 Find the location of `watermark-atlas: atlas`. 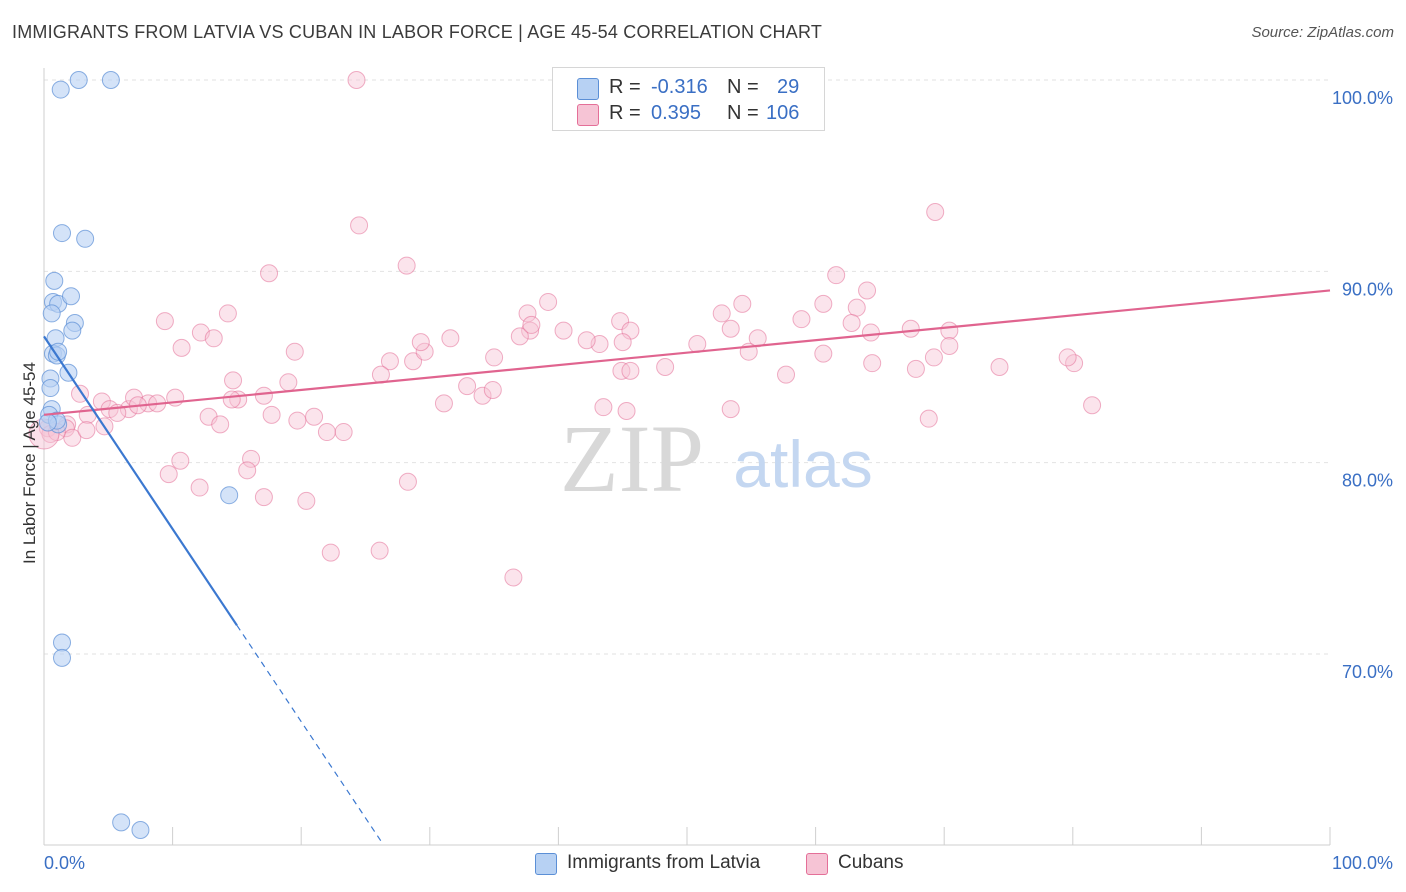

watermark-atlas: atlas is located at coordinates (802, 464).